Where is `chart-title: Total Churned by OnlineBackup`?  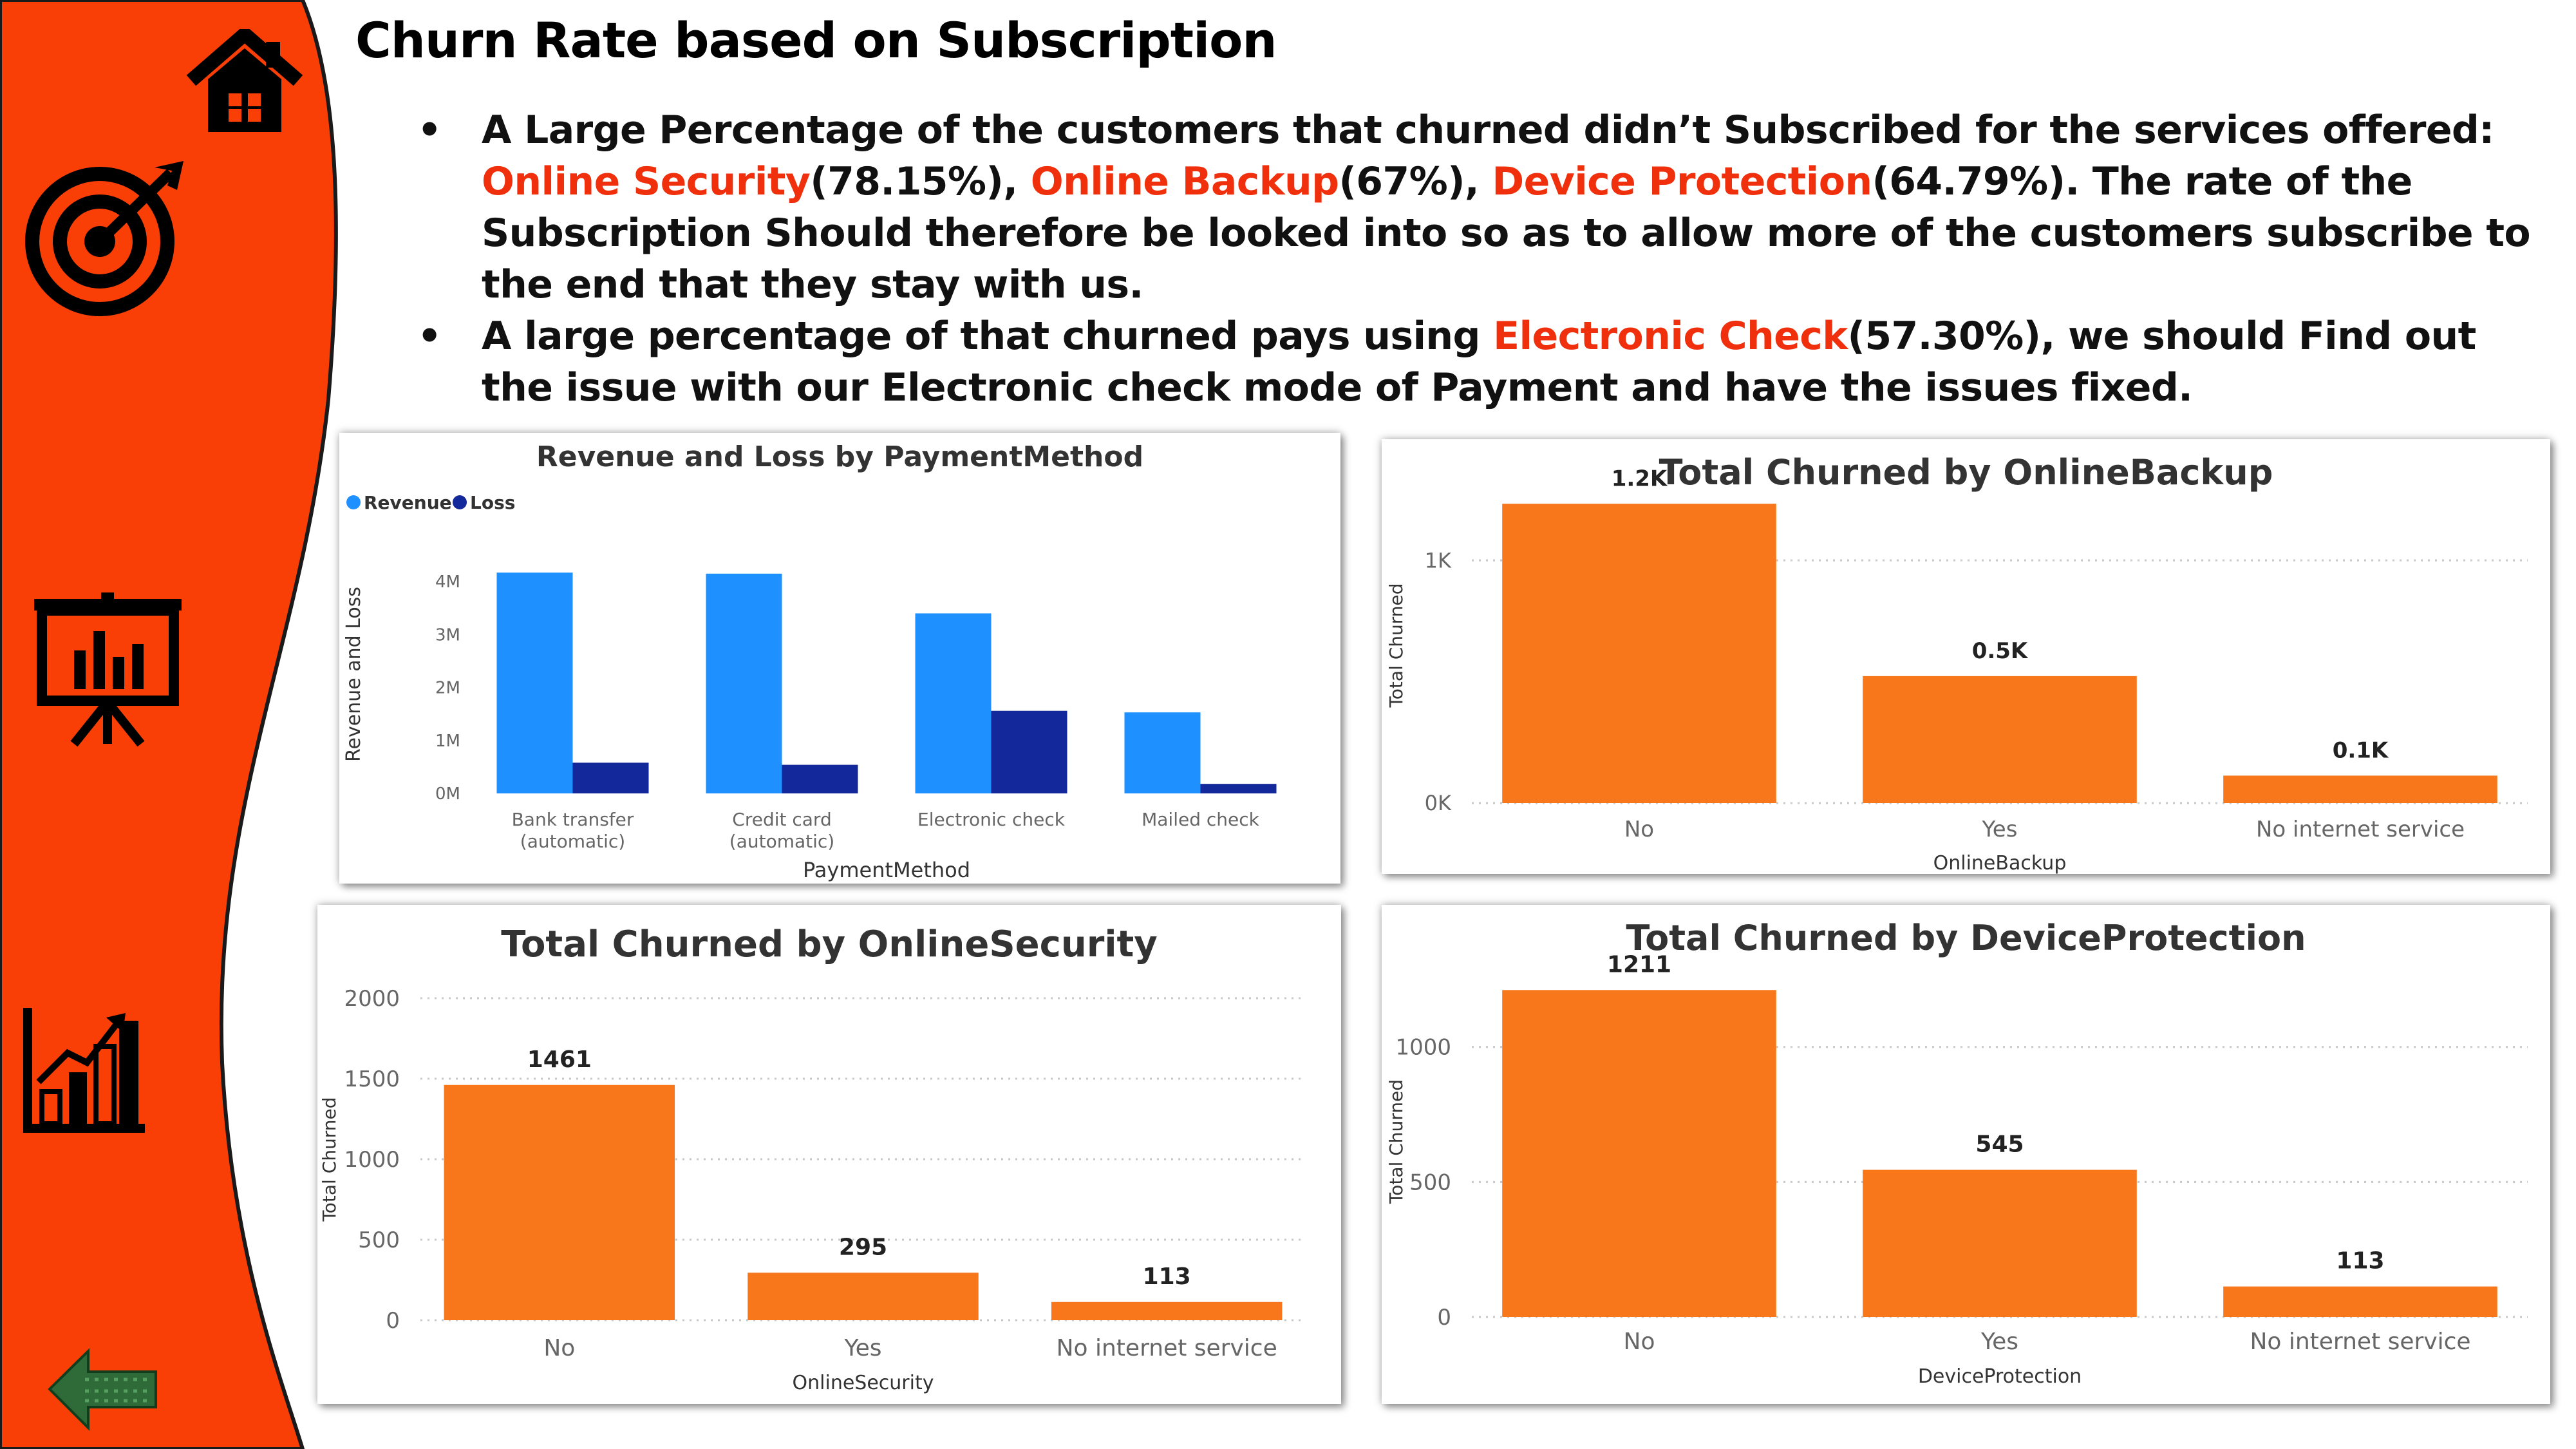 chart-title: Total Churned by OnlineBackup is located at coordinates (1966, 473).